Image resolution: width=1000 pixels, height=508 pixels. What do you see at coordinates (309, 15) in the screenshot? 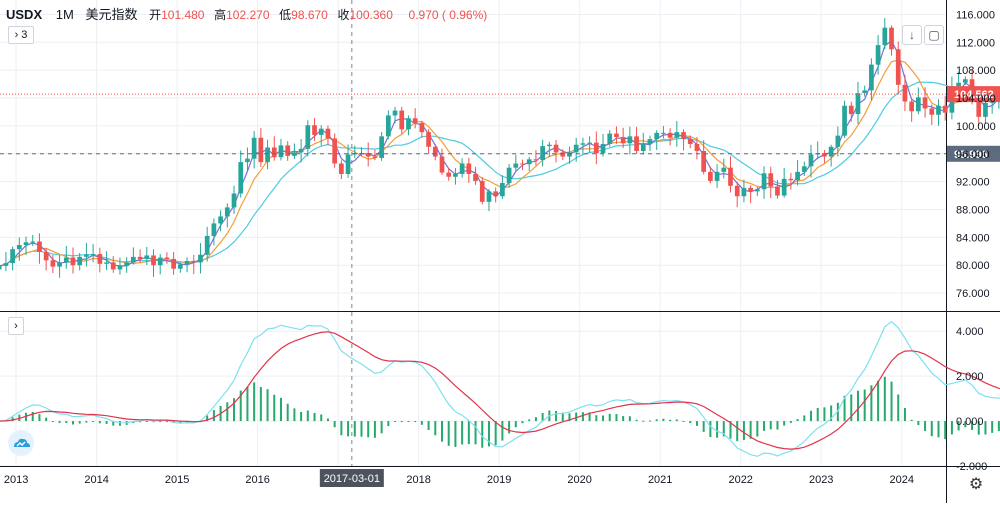
I see `low-value: 98.670` at bounding box center [309, 15].